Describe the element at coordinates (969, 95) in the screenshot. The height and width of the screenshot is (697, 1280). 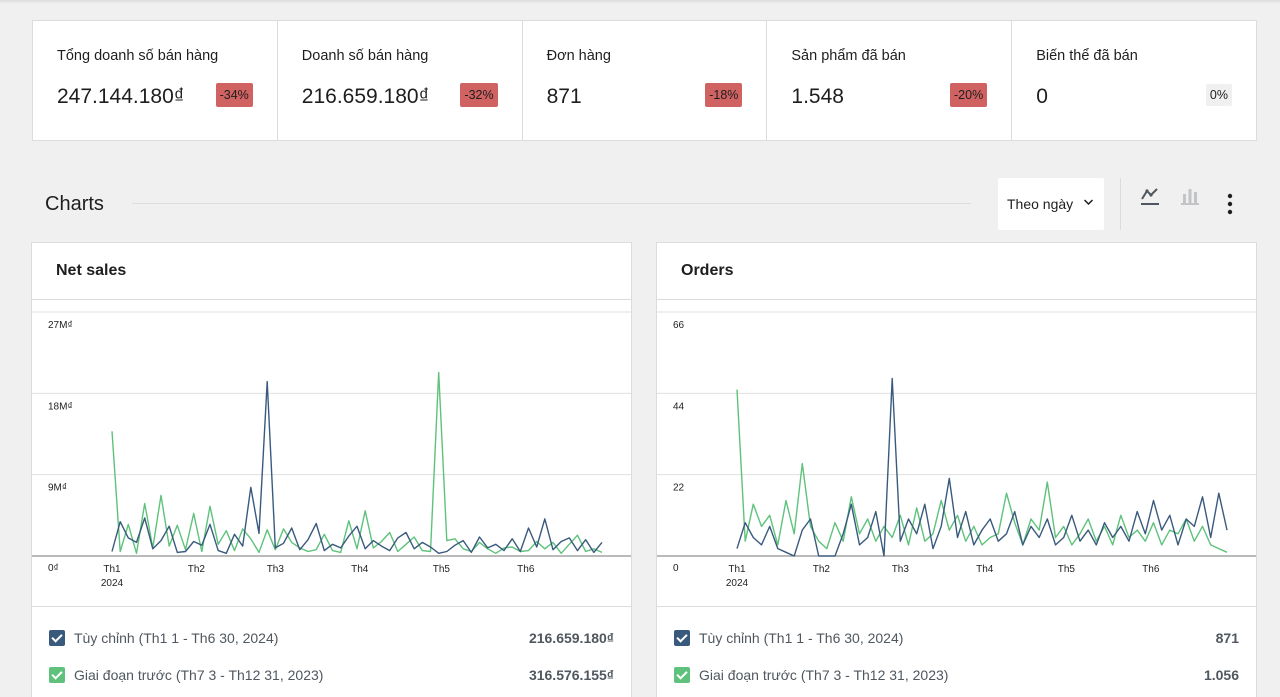
I see `summary-tile-delta-badge: -20%` at that location.